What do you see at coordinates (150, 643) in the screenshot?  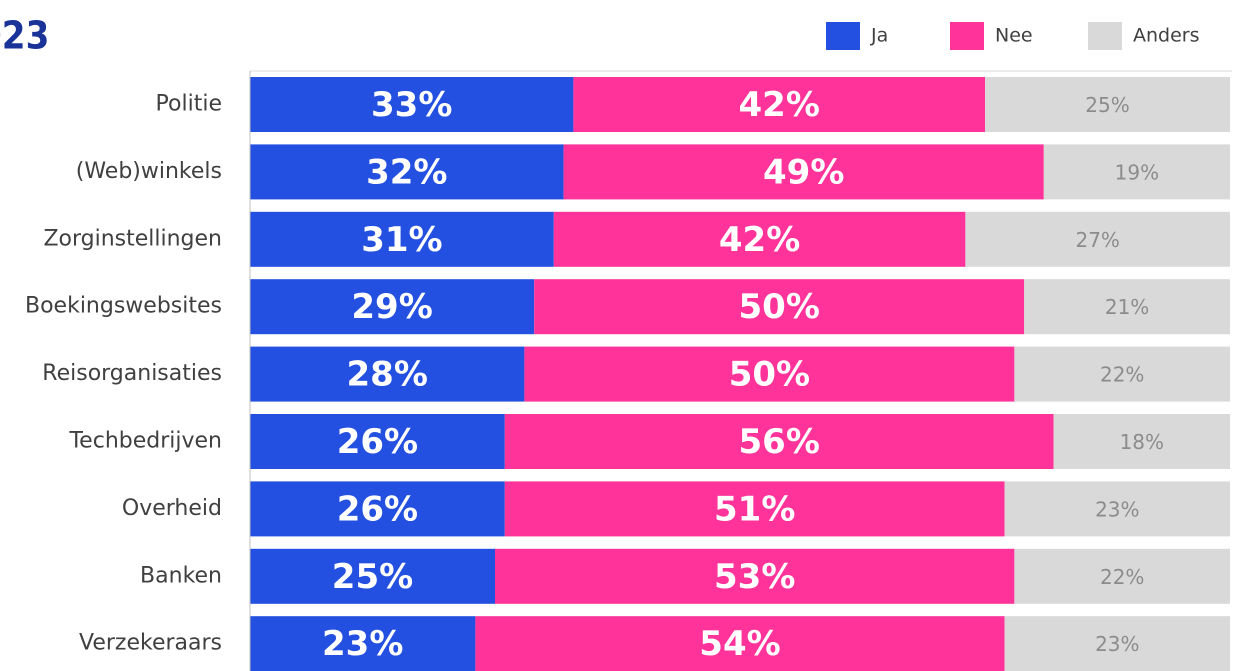 I see `y-tick-label: Verzekeraars` at bounding box center [150, 643].